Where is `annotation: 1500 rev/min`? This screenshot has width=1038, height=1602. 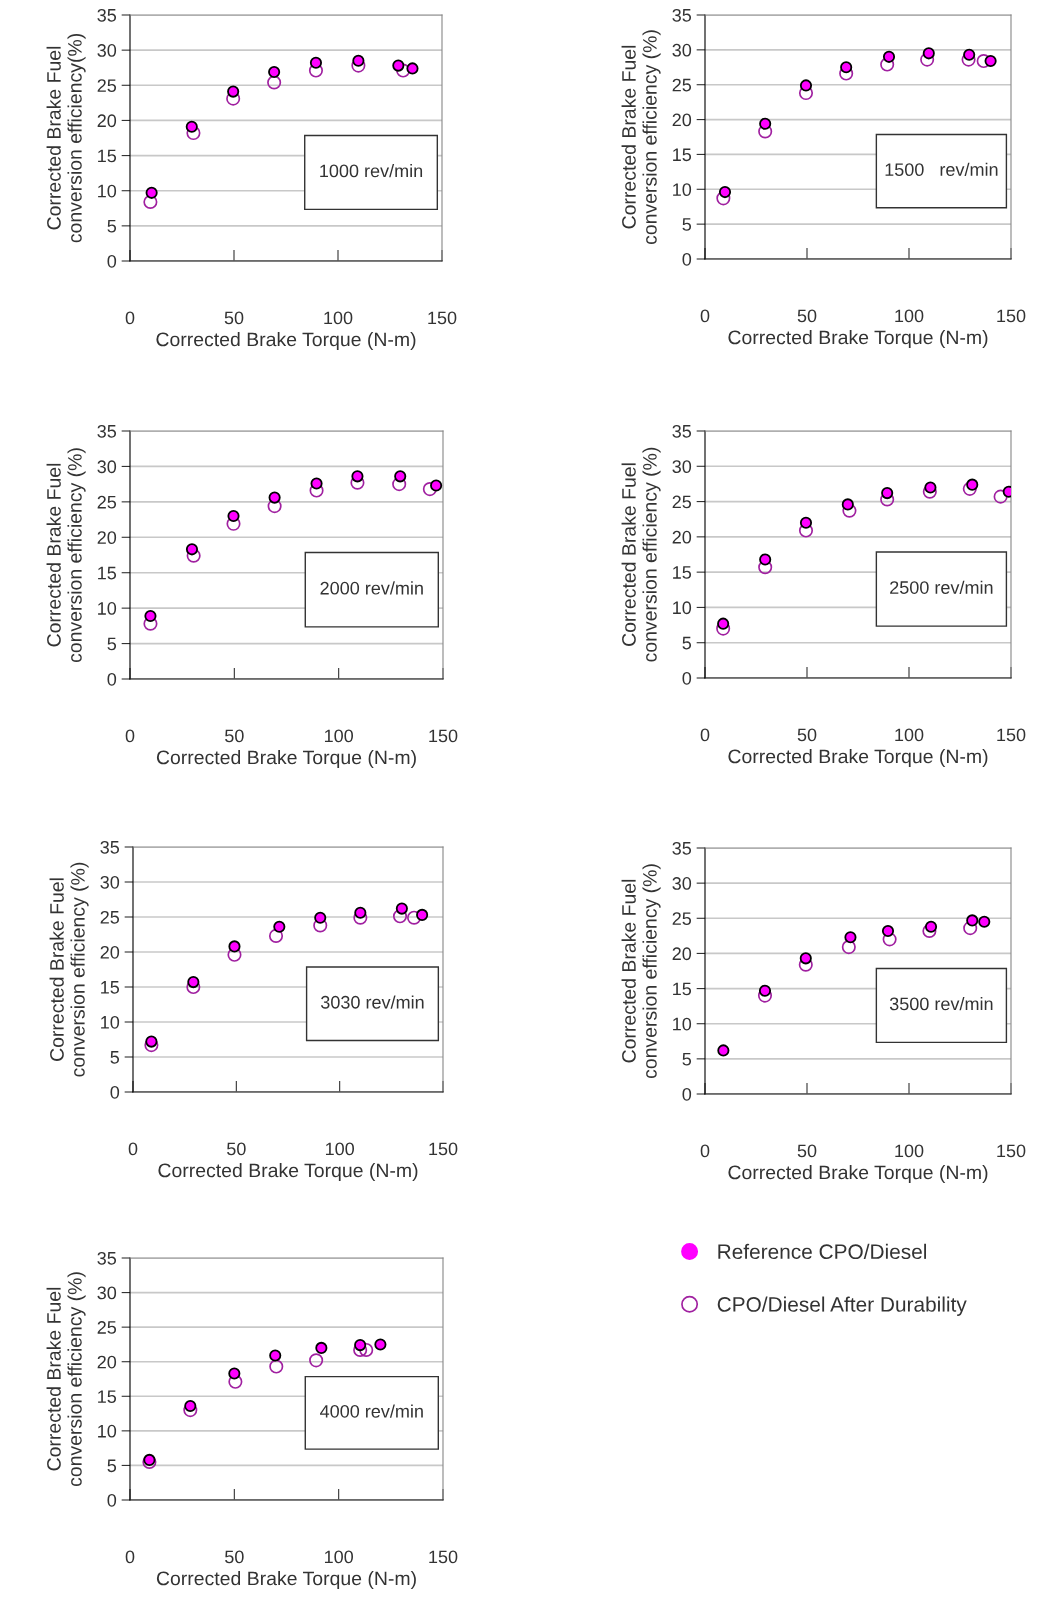 annotation: 1500 rev/min is located at coordinates (941, 169).